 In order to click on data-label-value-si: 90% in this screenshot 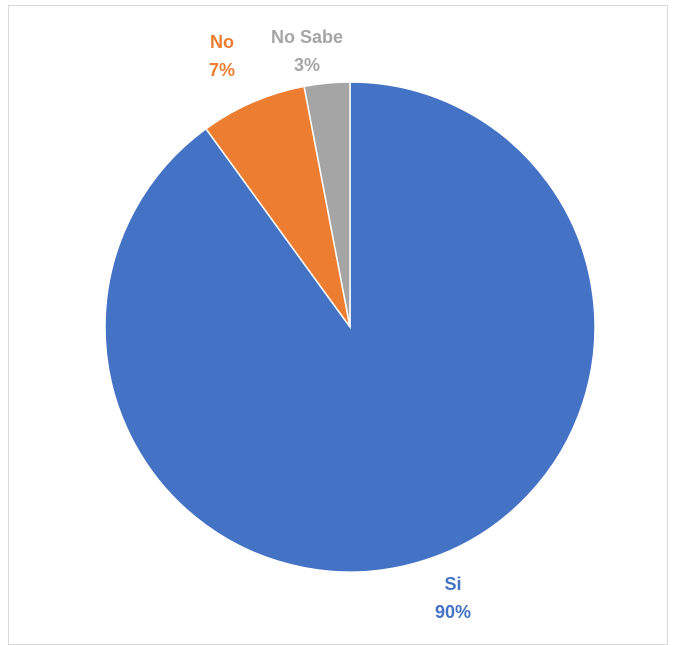, I will do `click(453, 612)`.